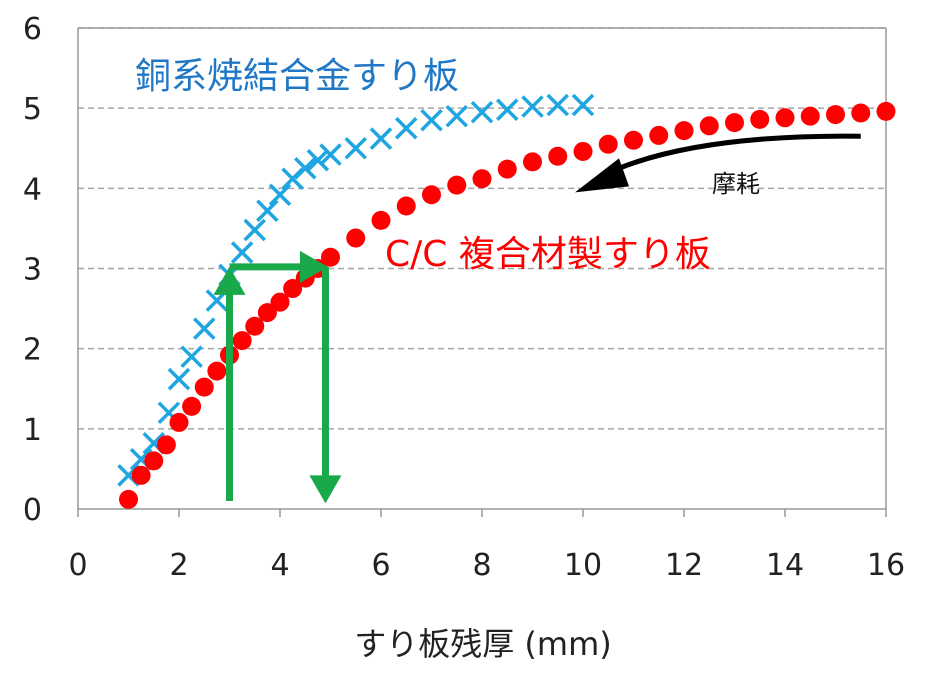 This screenshot has width=930, height=676. What do you see at coordinates (32, 510) in the screenshot?
I see `y-tick-0: 0` at bounding box center [32, 510].